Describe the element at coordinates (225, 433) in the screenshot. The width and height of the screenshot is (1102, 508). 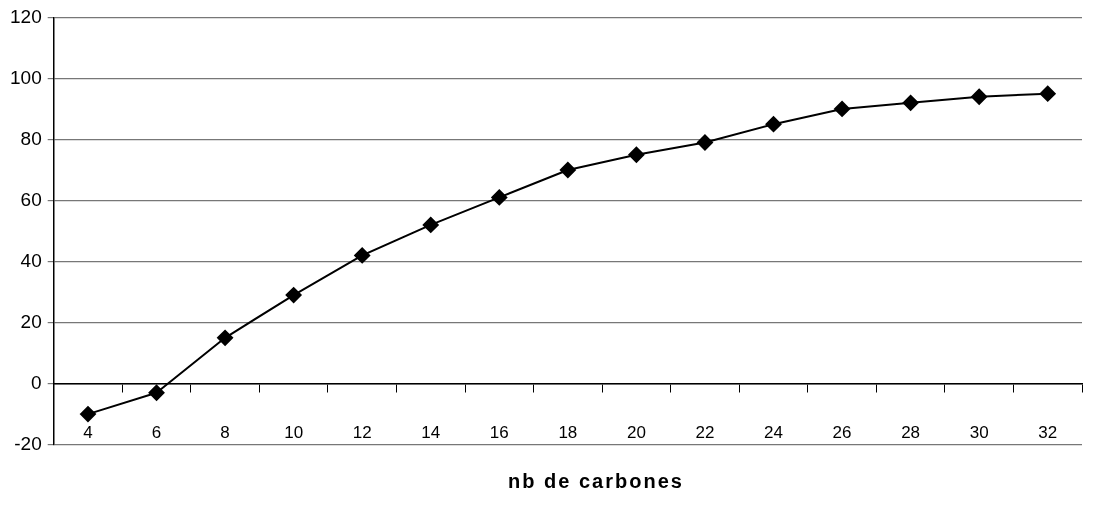
I see `x-tick-label: 8` at that location.